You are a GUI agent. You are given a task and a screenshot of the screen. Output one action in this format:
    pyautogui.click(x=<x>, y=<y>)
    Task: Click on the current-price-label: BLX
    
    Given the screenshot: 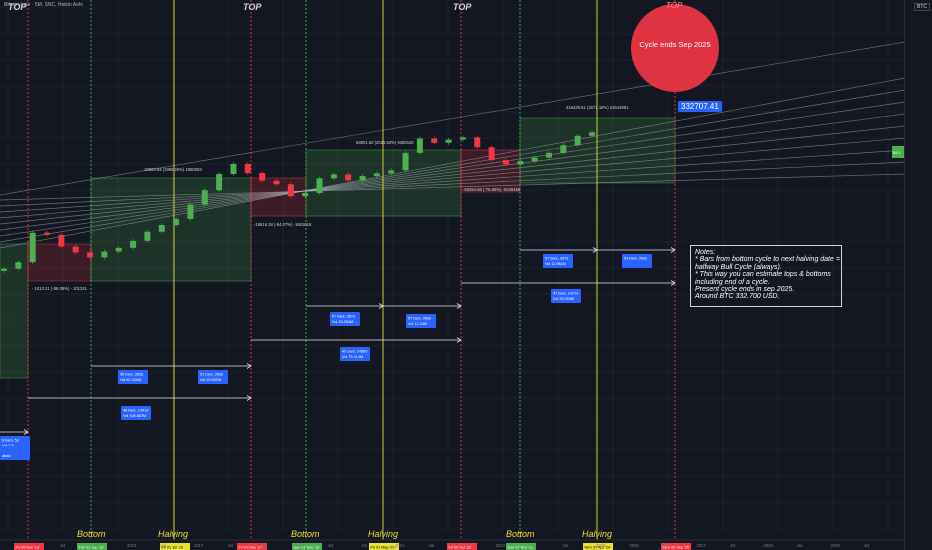 What is the action you would take?
    pyautogui.click(x=897, y=152)
    